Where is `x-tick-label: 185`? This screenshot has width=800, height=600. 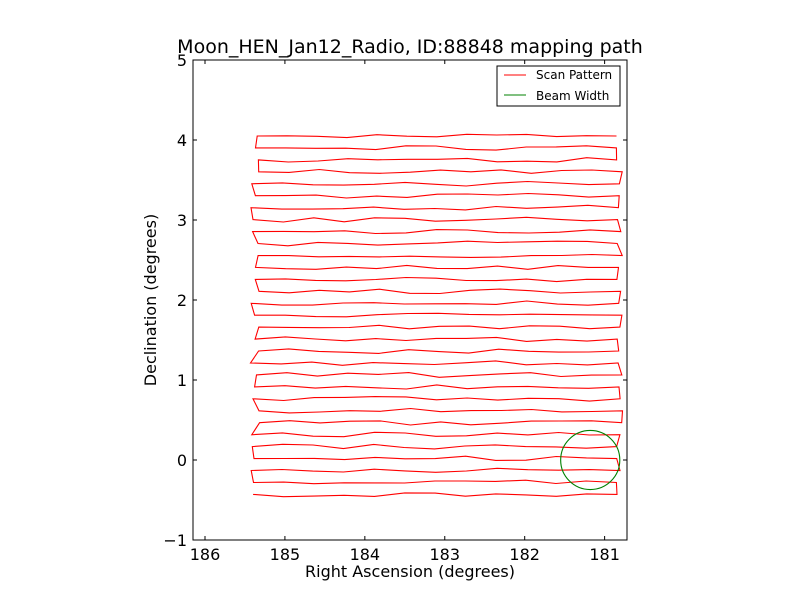 x-tick-label: 185 is located at coordinates (285, 554).